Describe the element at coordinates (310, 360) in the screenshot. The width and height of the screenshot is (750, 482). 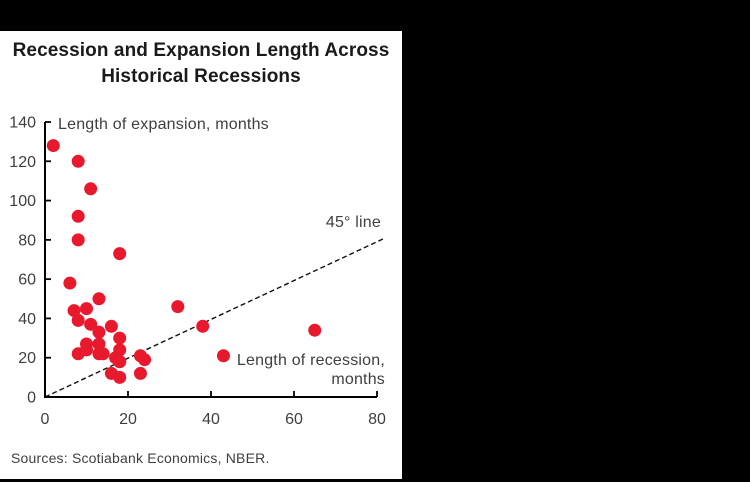
I see `x-axis-annotation-line-1: Length of recession,` at that location.